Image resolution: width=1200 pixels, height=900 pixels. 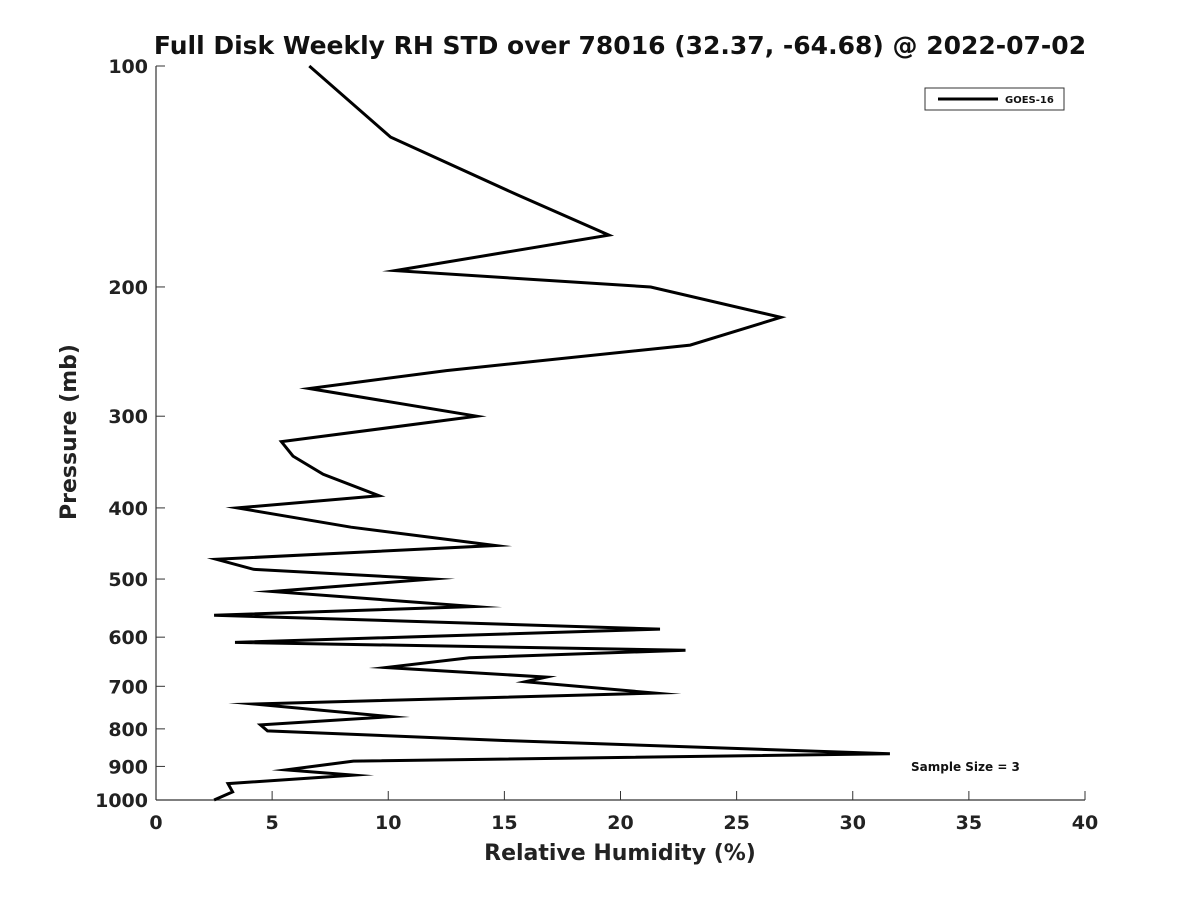 I want to click on x-tick-label: 0, so click(x=155, y=823).